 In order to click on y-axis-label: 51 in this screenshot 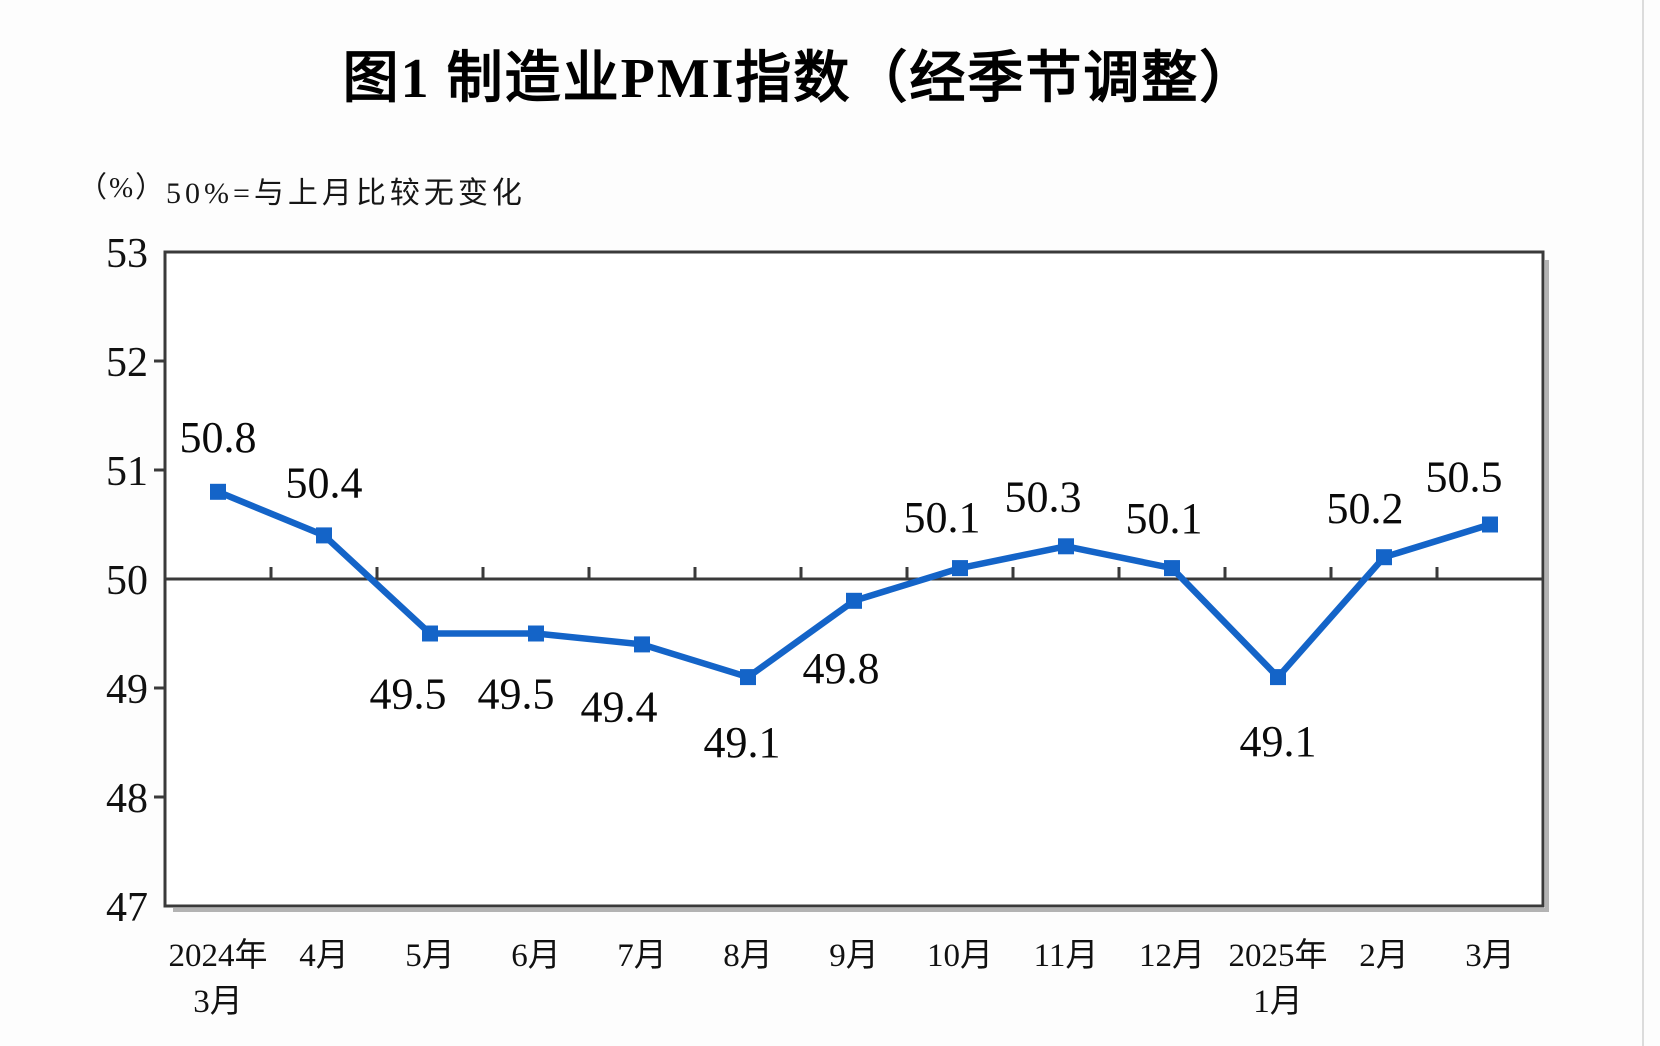, I will do `click(127, 472)`.